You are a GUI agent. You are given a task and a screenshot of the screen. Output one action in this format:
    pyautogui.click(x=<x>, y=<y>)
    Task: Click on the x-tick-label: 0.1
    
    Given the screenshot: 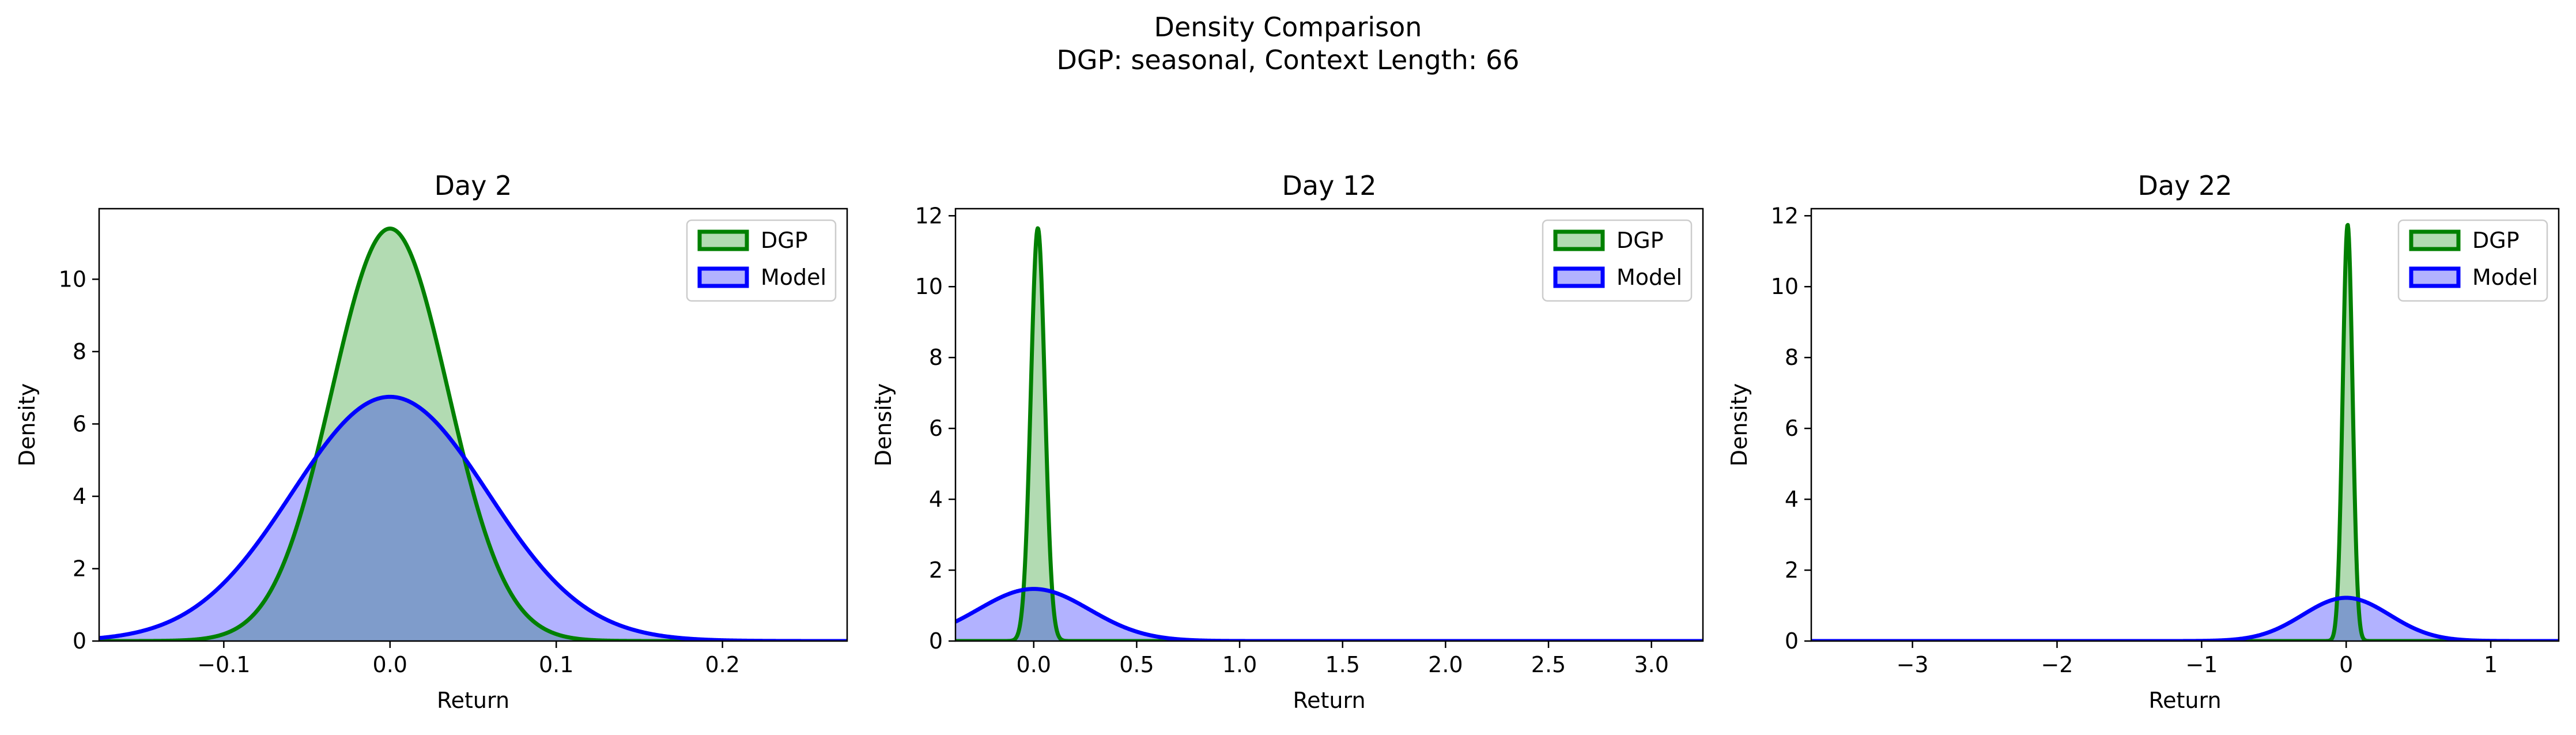 What is the action you would take?
    pyautogui.click(x=556, y=664)
    